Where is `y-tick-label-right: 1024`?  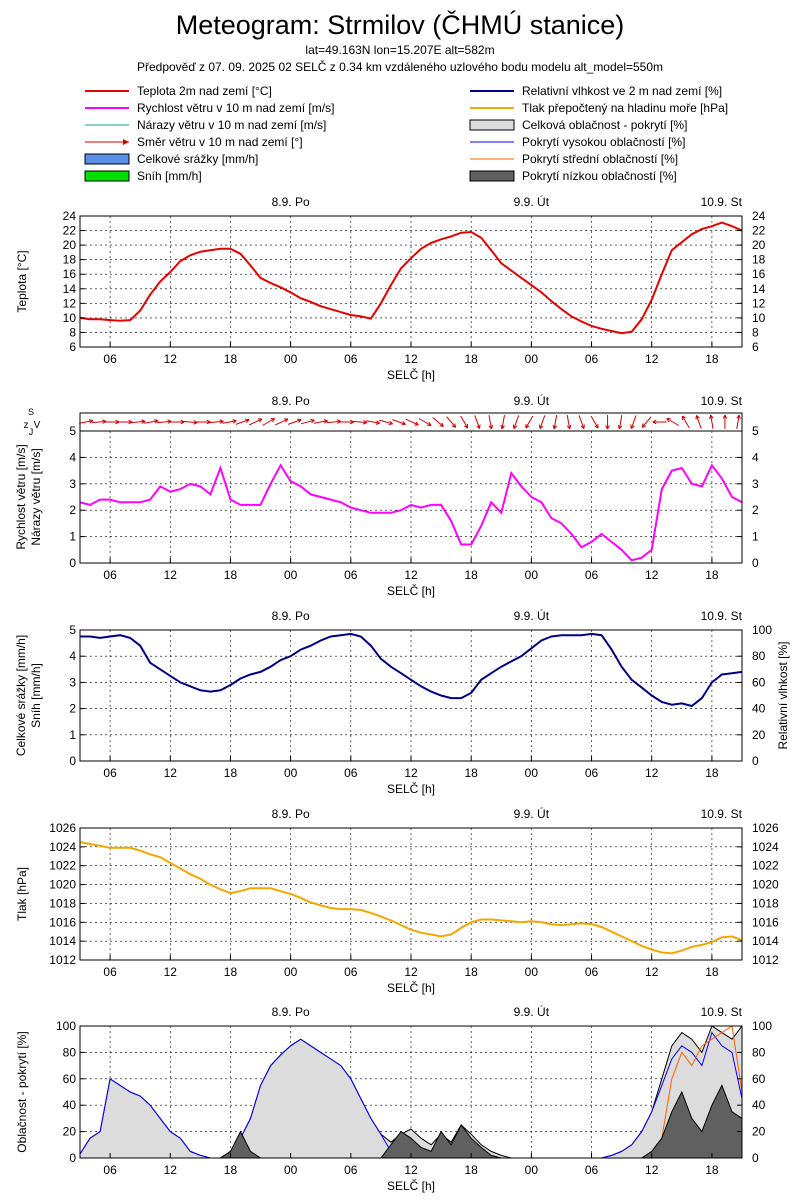
y-tick-label-right: 1024 is located at coordinates (765, 847).